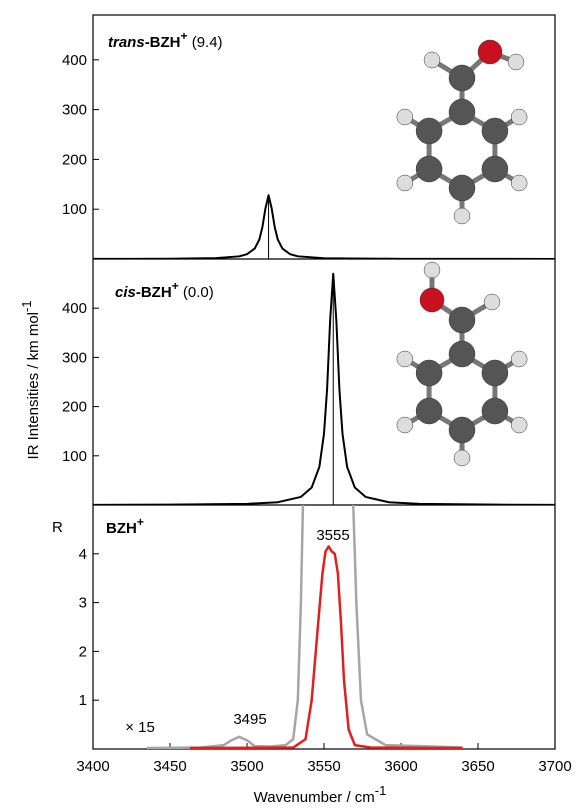 The width and height of the screenshot is (583, 812). I want to click on y-tick-label: 4, so click(83, 554).